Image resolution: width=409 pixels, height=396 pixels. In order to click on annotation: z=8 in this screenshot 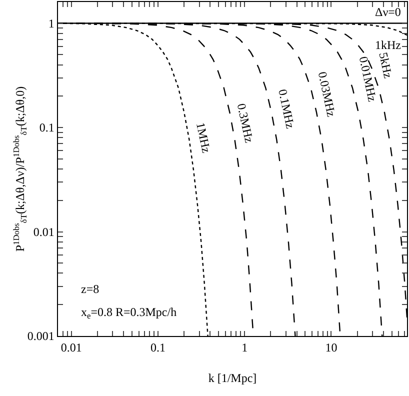, I will do `click(90, 289)`.